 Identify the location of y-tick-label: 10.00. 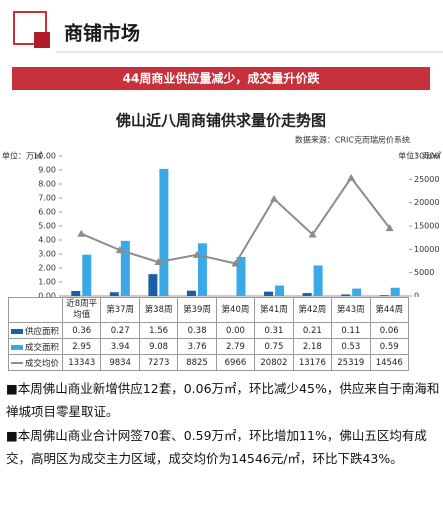
(44, 156).